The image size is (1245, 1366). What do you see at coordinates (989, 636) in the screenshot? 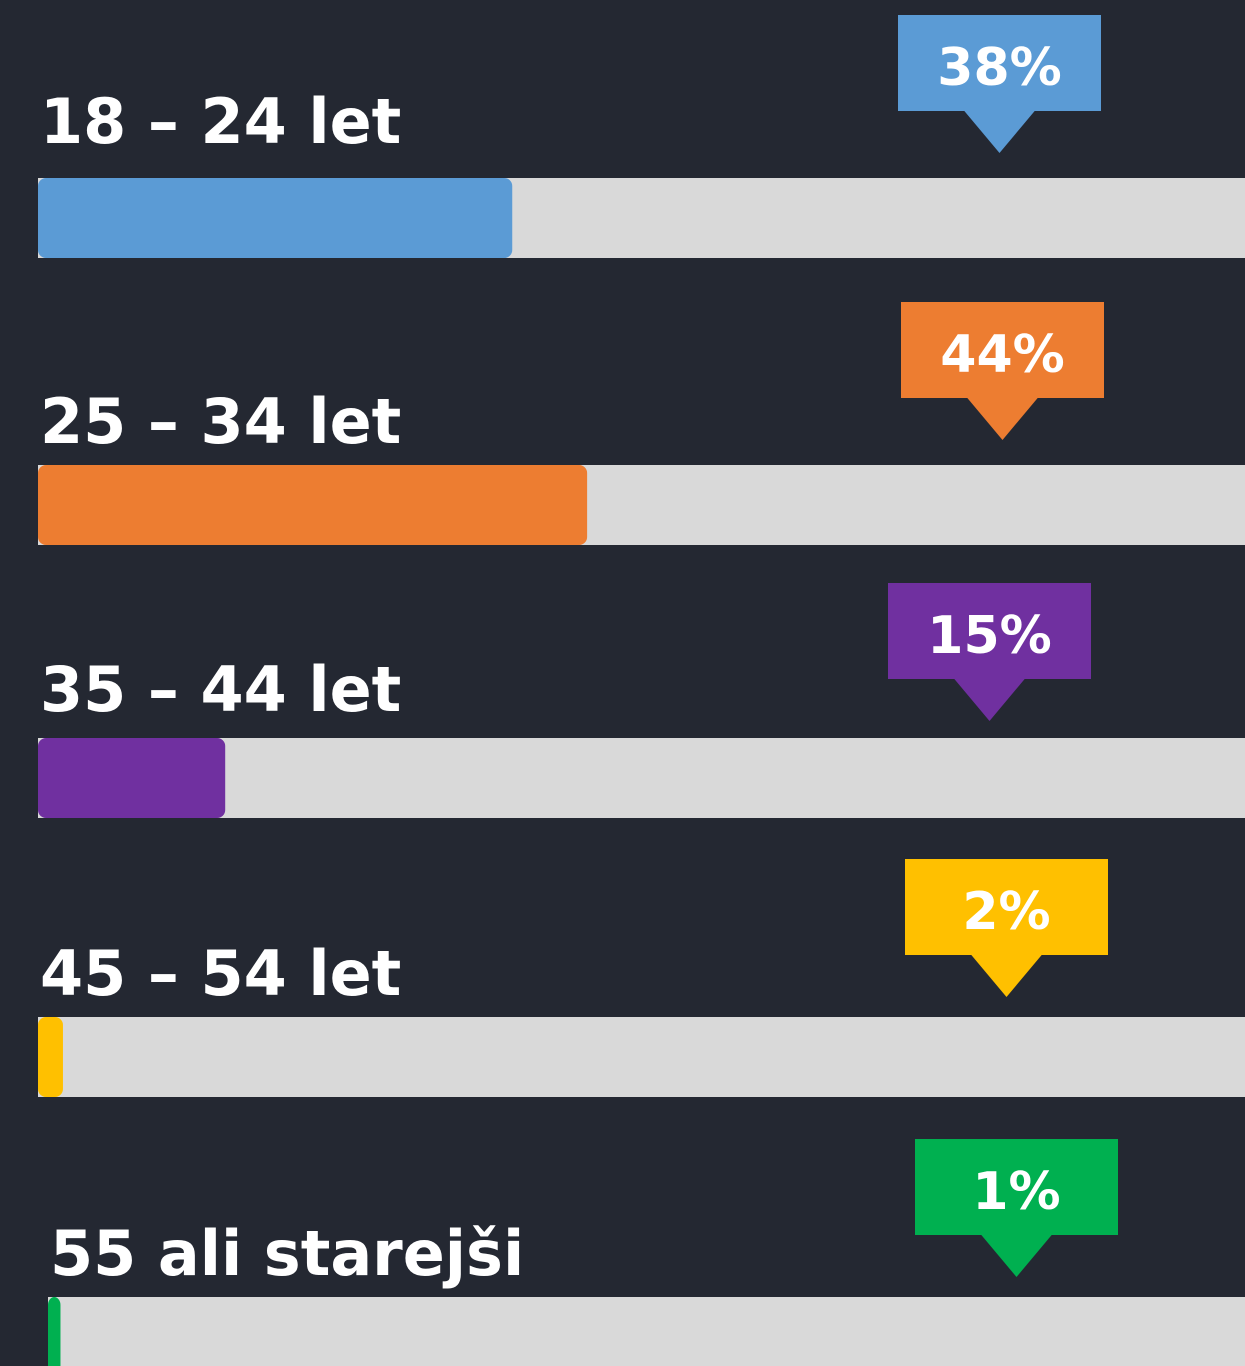
I see `value-label: 15%` at bounding box center [989, 636].